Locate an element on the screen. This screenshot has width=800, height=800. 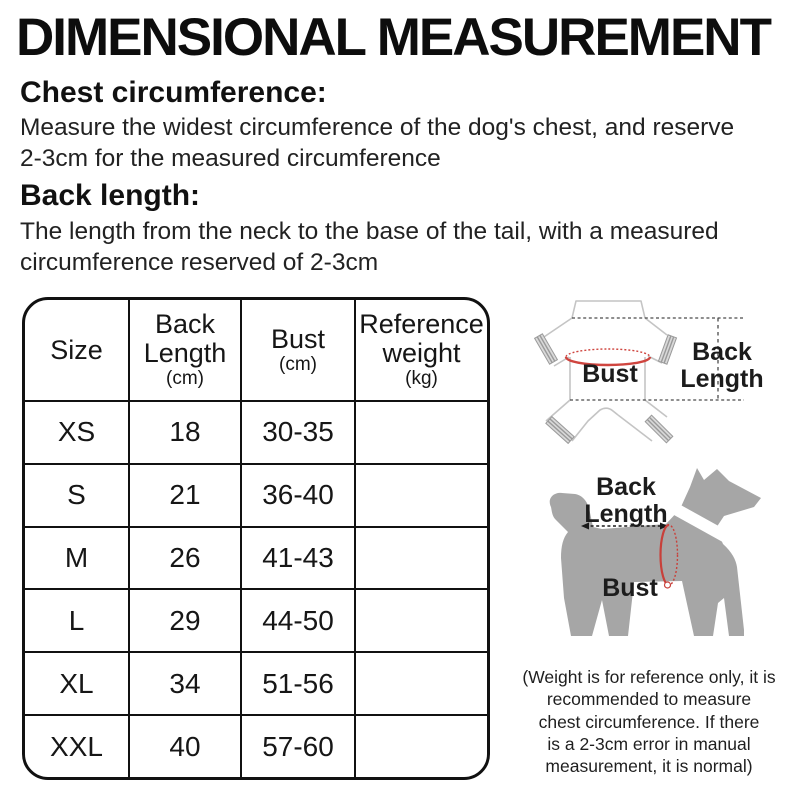
table-cell-back-length: 26 is located at coordinates (184, 557).